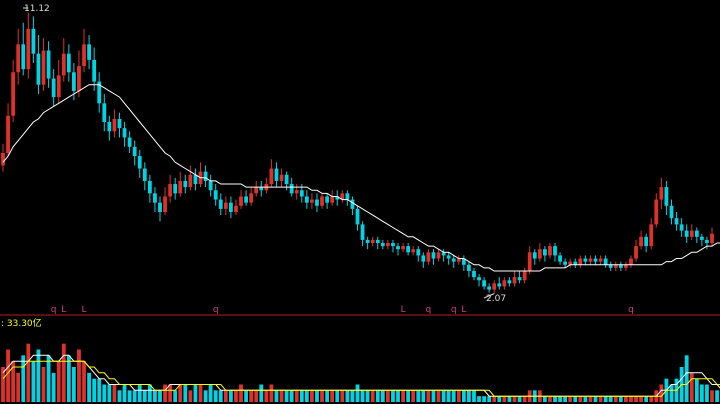 The height and width of the screenshot is (404, 720). What do you see at coordinates (463, 310) in the screenshot?
I see `event-marker: L` at bounding box center [463, 310].